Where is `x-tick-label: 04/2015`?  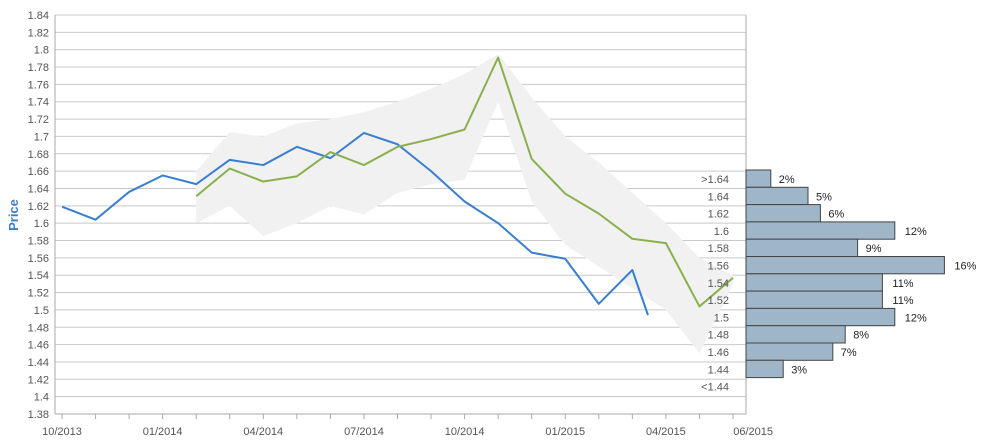 x-tick-label: 04/2015 is located at coordinates (666, 432).